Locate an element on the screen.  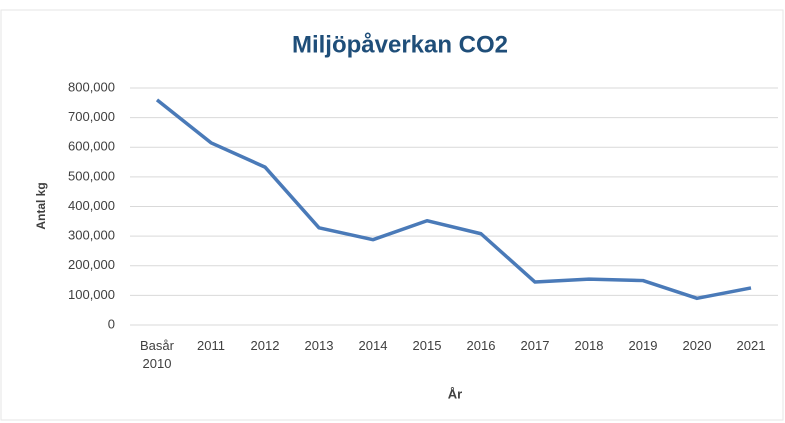
chart-title: Miljöpåverkan CO2 is located at coordinates (400, 44).